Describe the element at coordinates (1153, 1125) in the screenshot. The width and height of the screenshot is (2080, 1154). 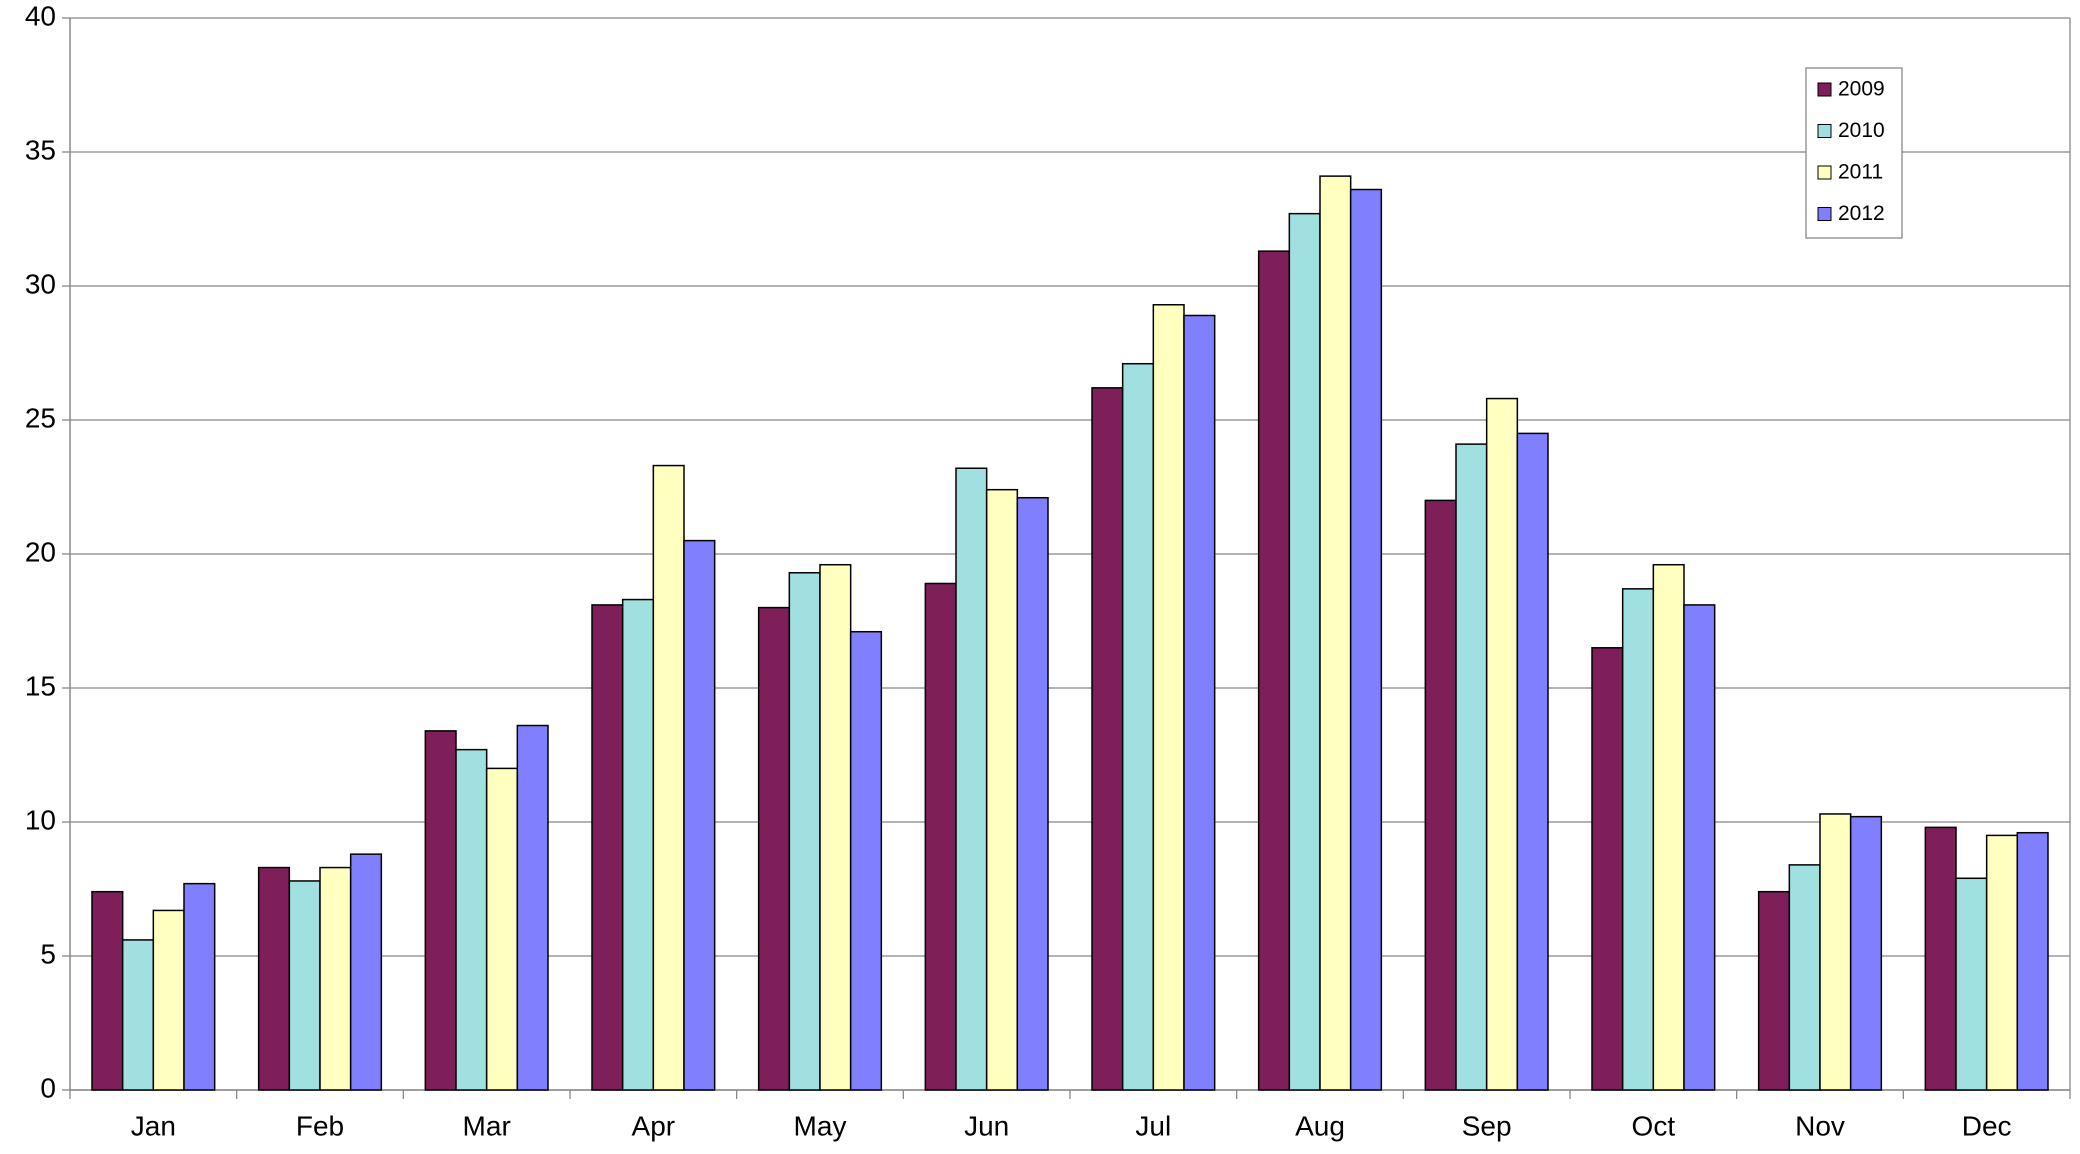
I see `x-tick-label: Jul` at that location.